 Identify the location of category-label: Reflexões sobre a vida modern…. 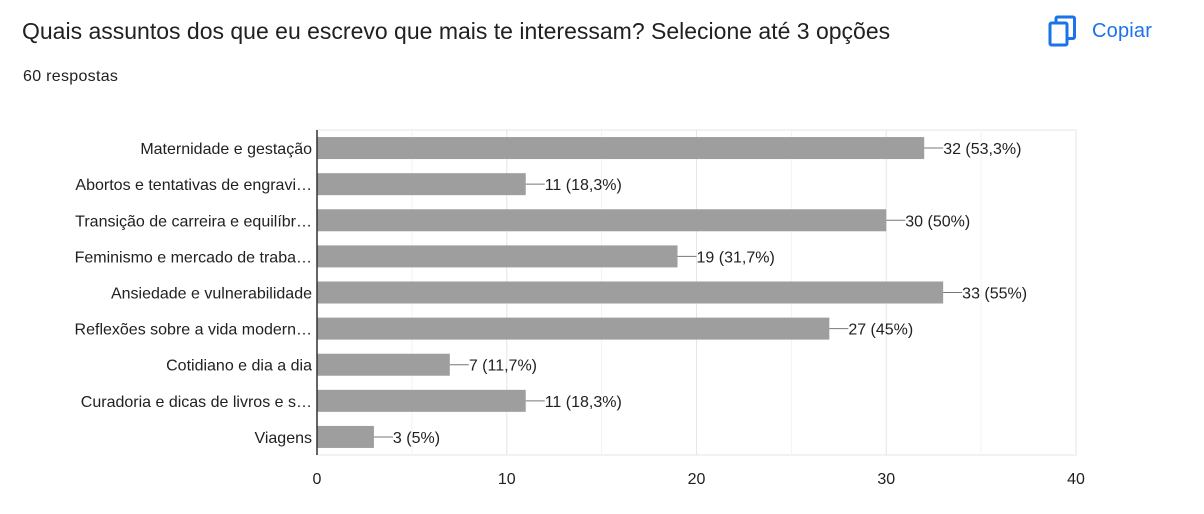
(193, 330).